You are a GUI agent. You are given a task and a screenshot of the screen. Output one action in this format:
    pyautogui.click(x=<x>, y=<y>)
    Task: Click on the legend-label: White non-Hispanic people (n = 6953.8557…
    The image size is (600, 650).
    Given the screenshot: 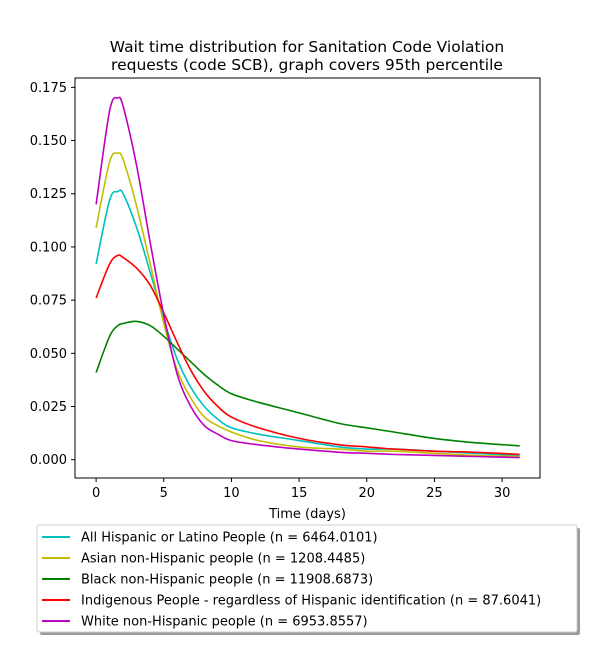 What is the action you would take?
    pyautogui.click(x=224, y=622)
    